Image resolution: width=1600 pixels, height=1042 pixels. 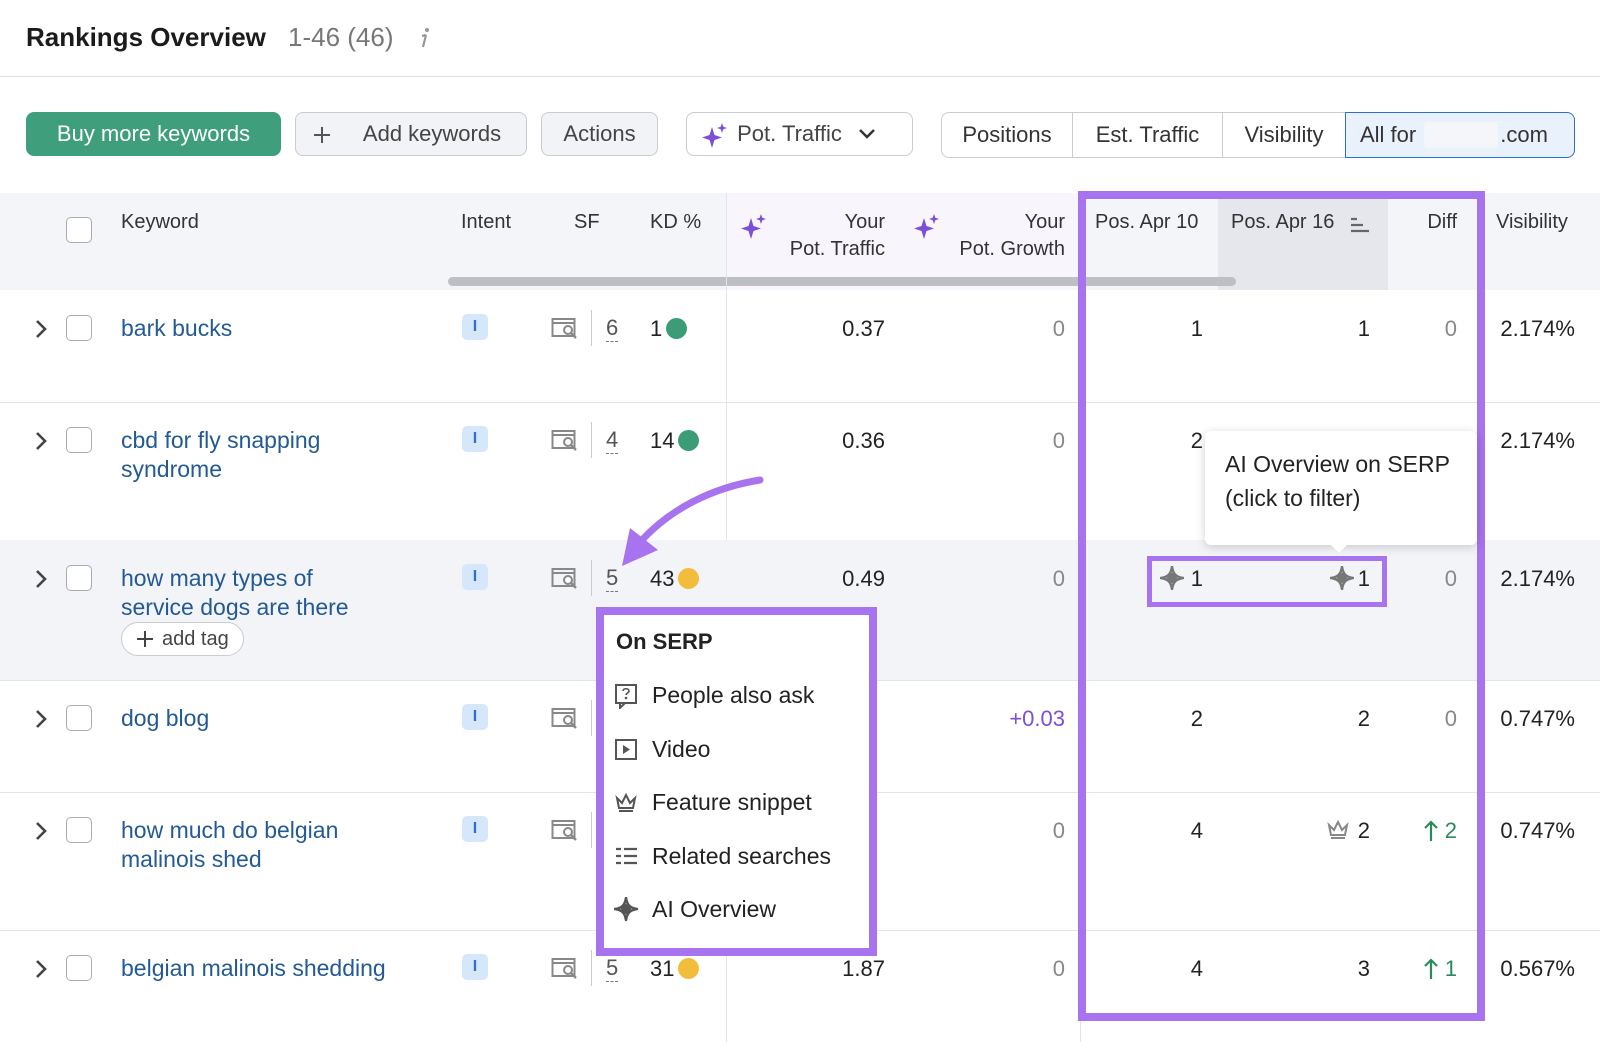 What do you see at coordinates (486, 222) in the screenshot?
I see `column-header: Intent` at bounding box center [486, 222].